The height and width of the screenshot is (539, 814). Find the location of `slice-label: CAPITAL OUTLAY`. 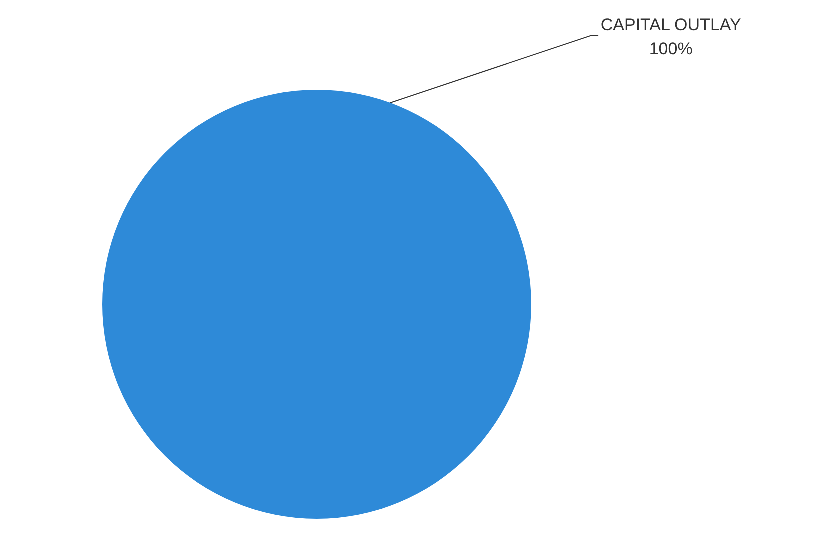

slice-label: CAPITAL OUTLAY is located at coordinates (671, 25).